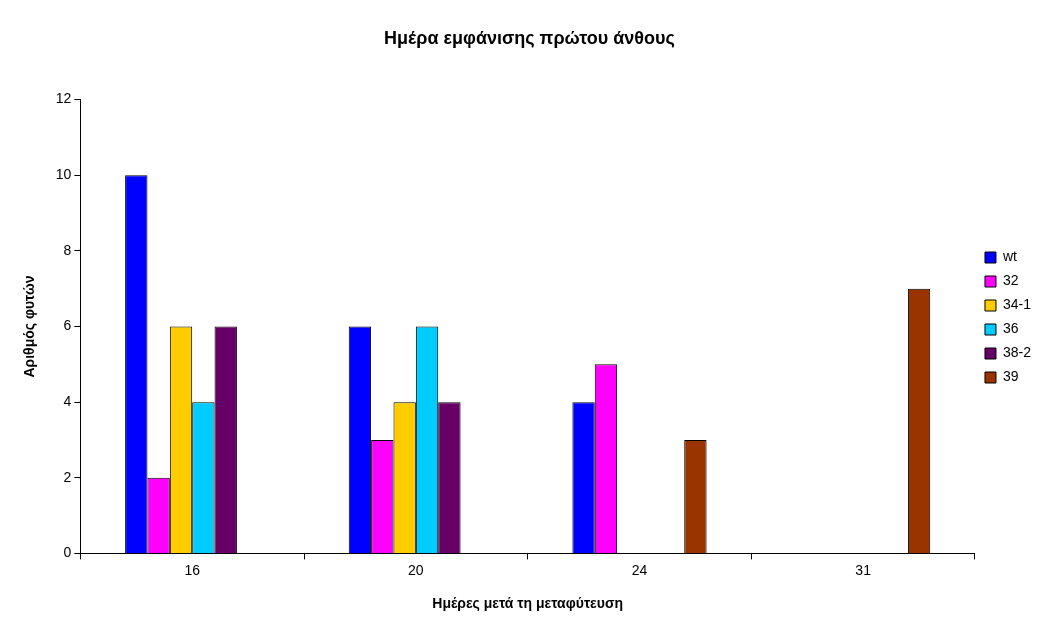 The height and width of the screenshot is (635, 1059). Describe the element at coordinates (1010, 376) in the screenshot. I see `legend-label: 39` at that location.